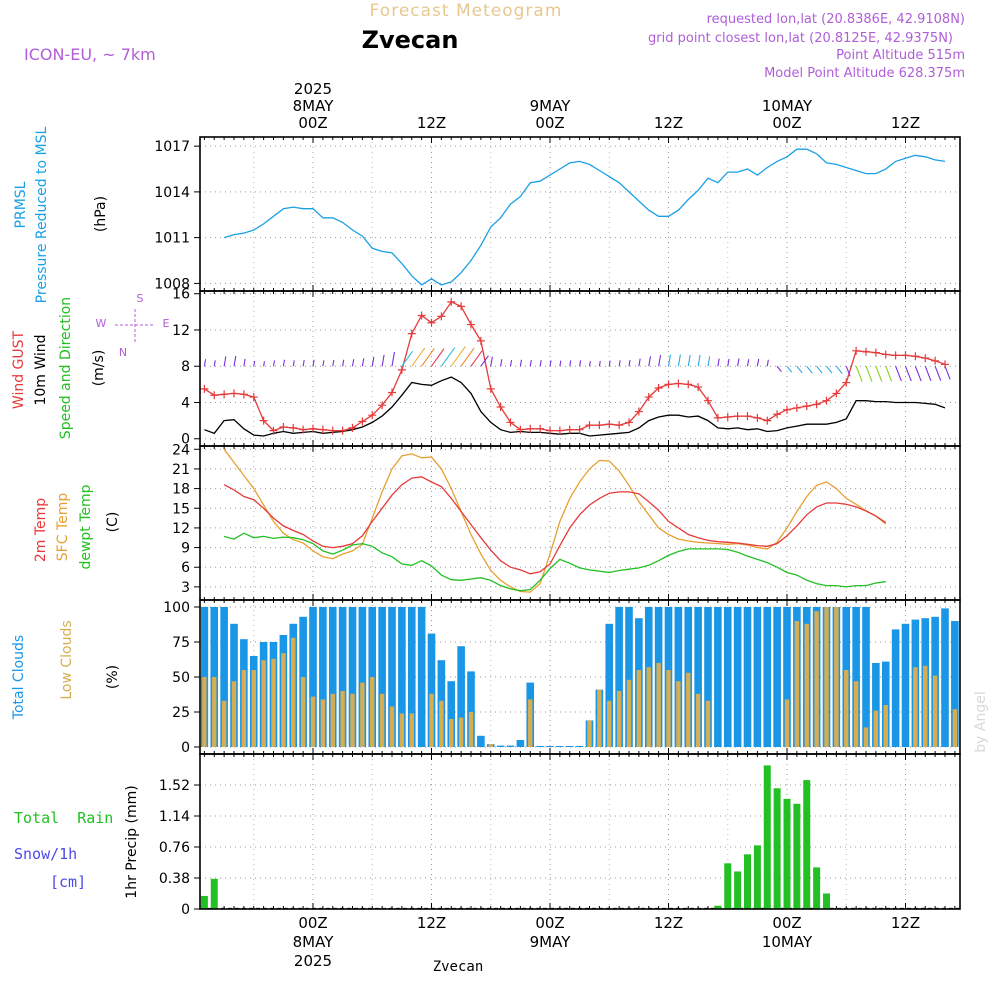 Image resolution: width=1000 pixels, height=1000 pixels. What do you see at coordinates (181, 331) in the screenshot?
I see `y-tick-label: 12` at bounding box center [181, 331].